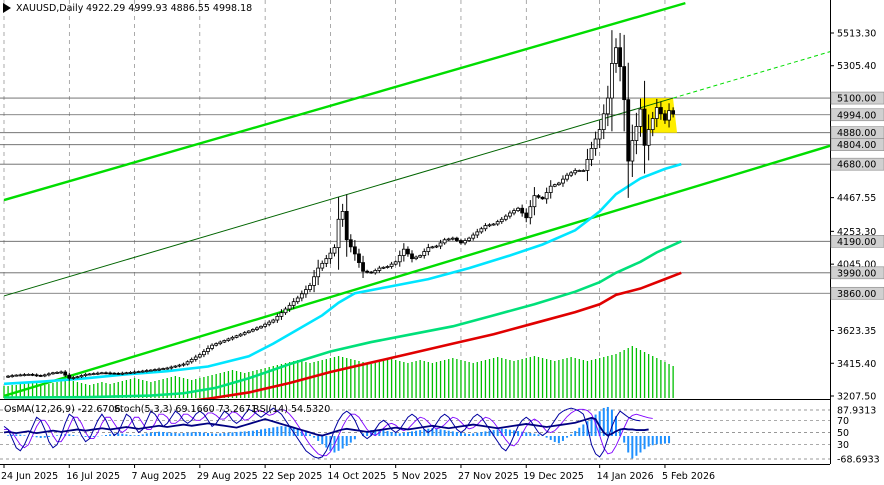 The height and width of the screenshot is (485, 884). I want to click on time-tick-label: 16 Jul 2025, so click(93, 476).